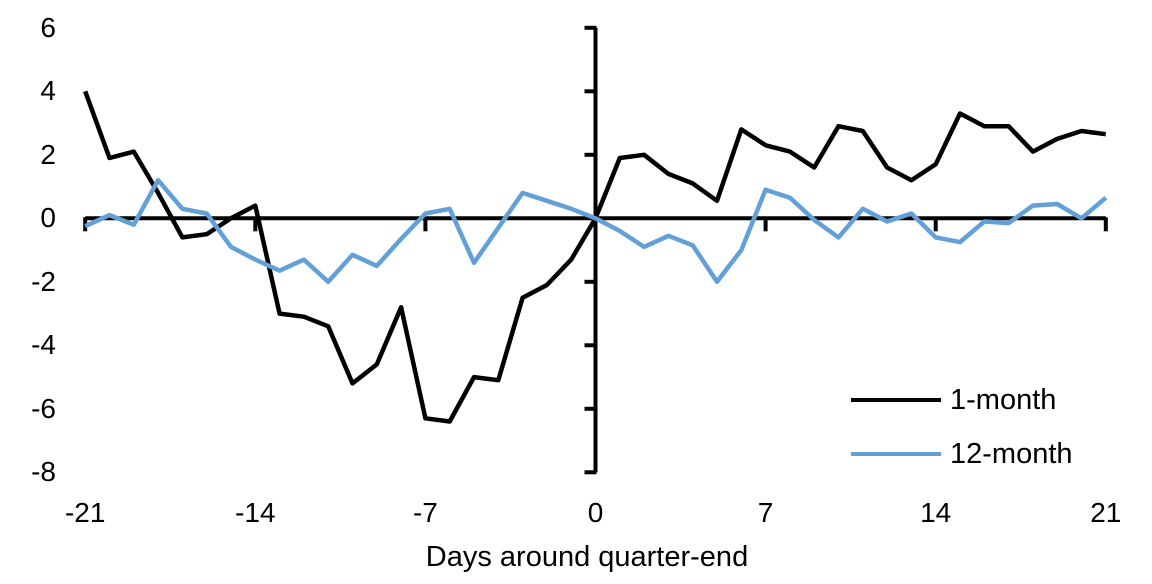 Image resolution: width=1152 pixels, height=584 pixels. I want to click on legend-label-12-month: 12-month, so click(1011, 453).